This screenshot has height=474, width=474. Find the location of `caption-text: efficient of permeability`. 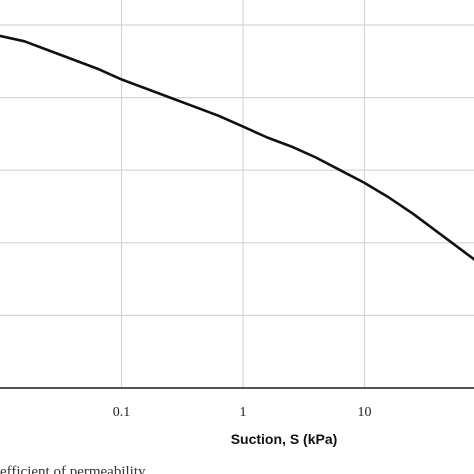

caption-text: efficient of permeability is located at coordinates (73, 469).